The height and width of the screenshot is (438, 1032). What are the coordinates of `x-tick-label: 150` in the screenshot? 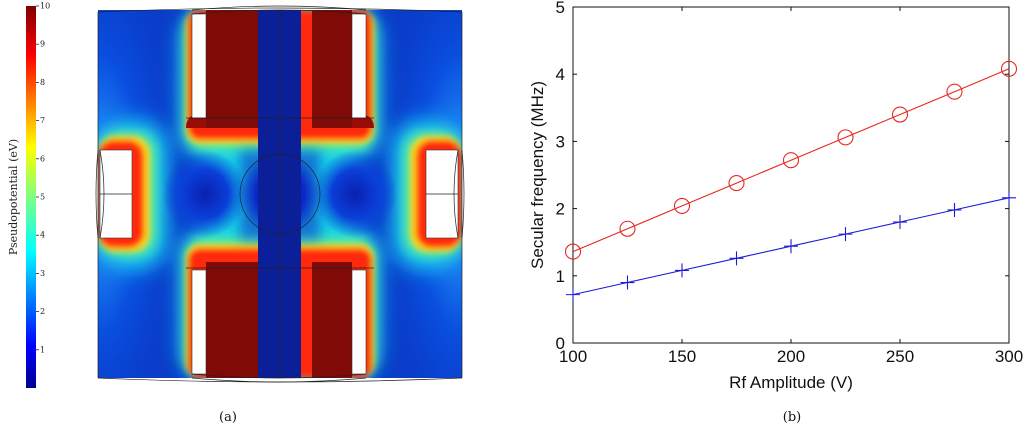 It's located at (682, 356).